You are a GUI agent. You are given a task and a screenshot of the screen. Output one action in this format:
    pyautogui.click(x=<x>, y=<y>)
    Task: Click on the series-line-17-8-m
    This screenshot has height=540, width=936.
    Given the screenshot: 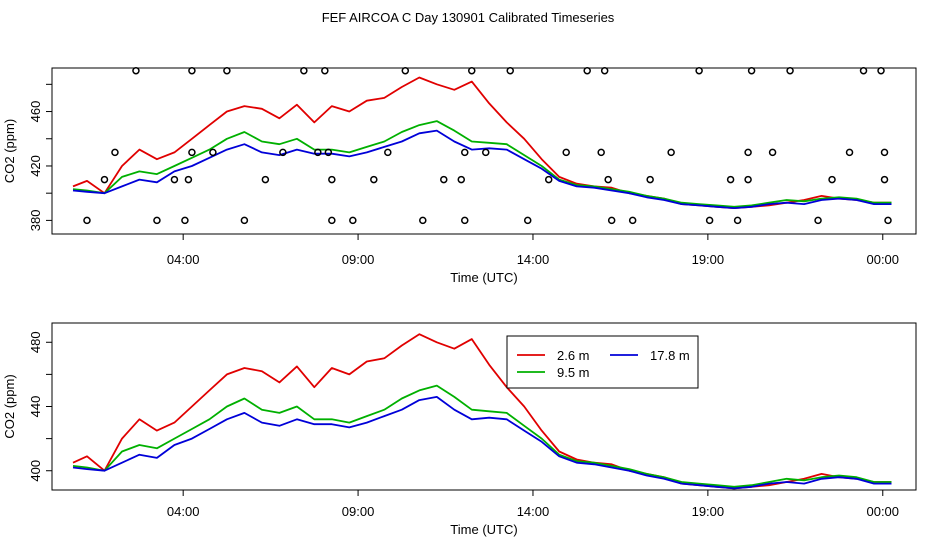 What is the action you would take?
    pyautogui.click(x=482, y=169)
    